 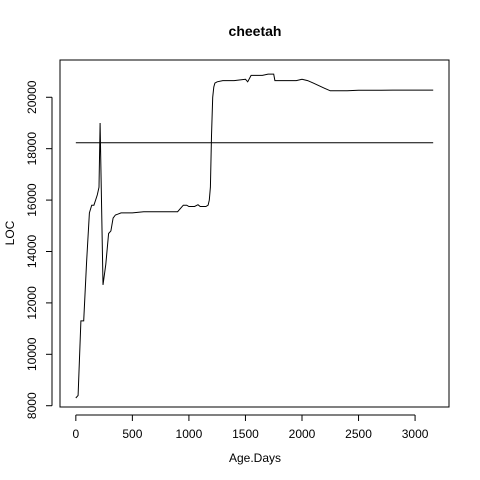 What do you see at coordinates (302, 434) in the screenshot?
I see `x-tick-label: 2000` at bounding box center [302, 434].